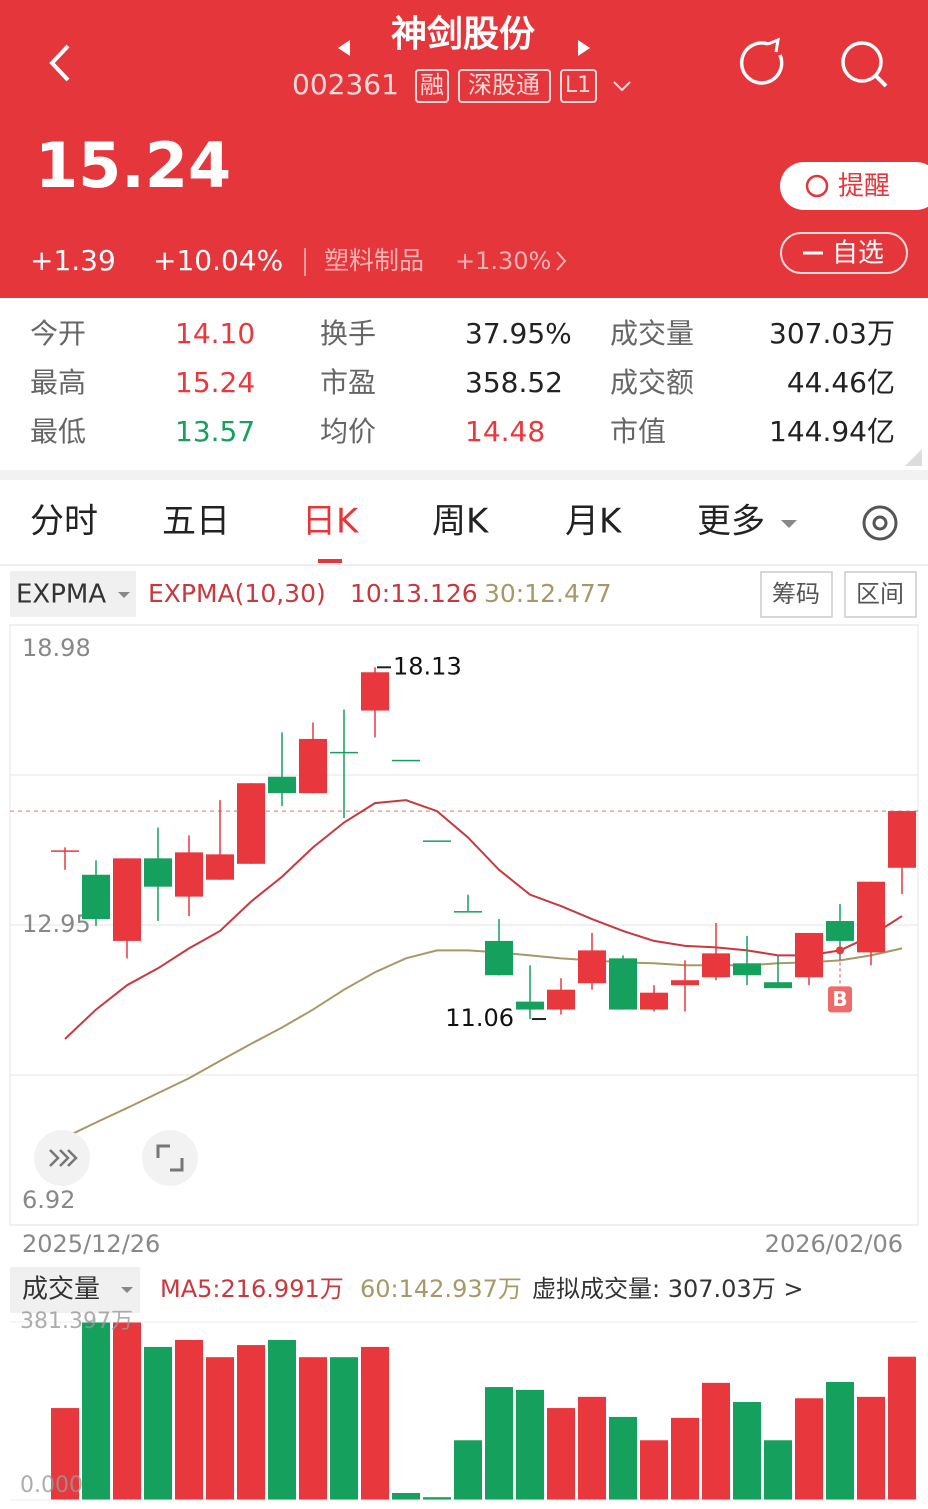 This screenshot has width=928, height=1509. What do you see at coordinates (61, 1290) in the screenshot?
I see `volume-title: 成交量` at bounding box center [61, 1290].